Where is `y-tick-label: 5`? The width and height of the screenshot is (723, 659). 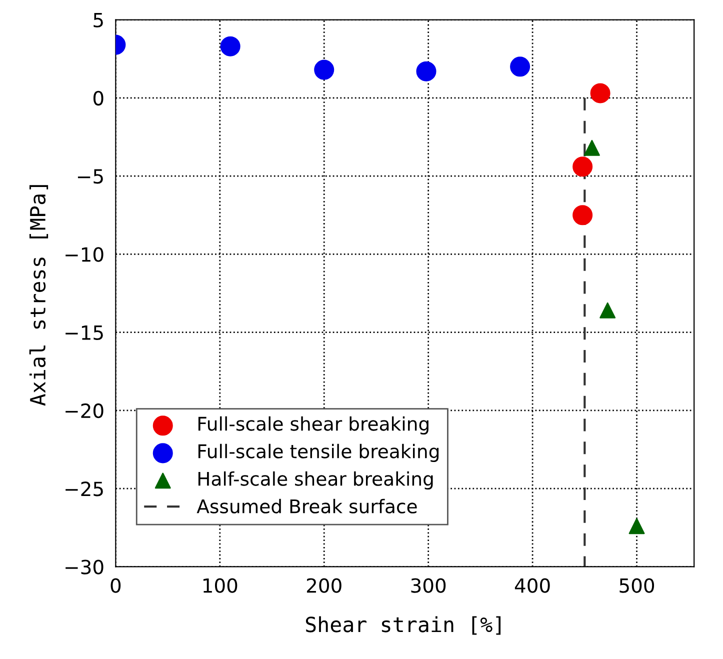 y-tick-label: 5 is located at coordinates (98, 20).